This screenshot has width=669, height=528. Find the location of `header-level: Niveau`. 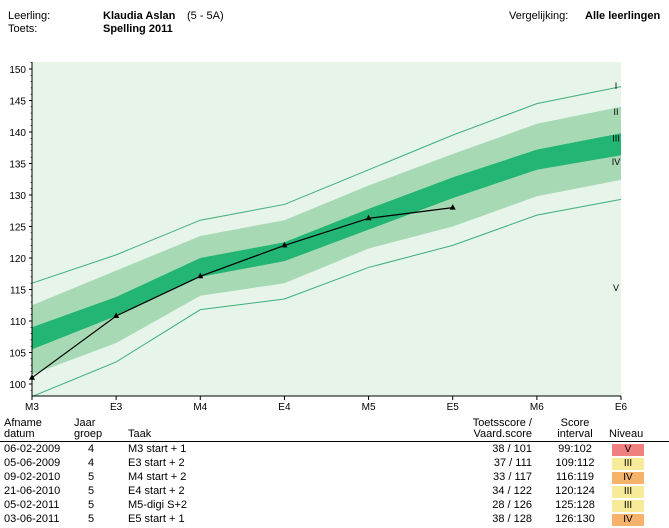

header-level: Niveau is located at coordinates (626, 434).